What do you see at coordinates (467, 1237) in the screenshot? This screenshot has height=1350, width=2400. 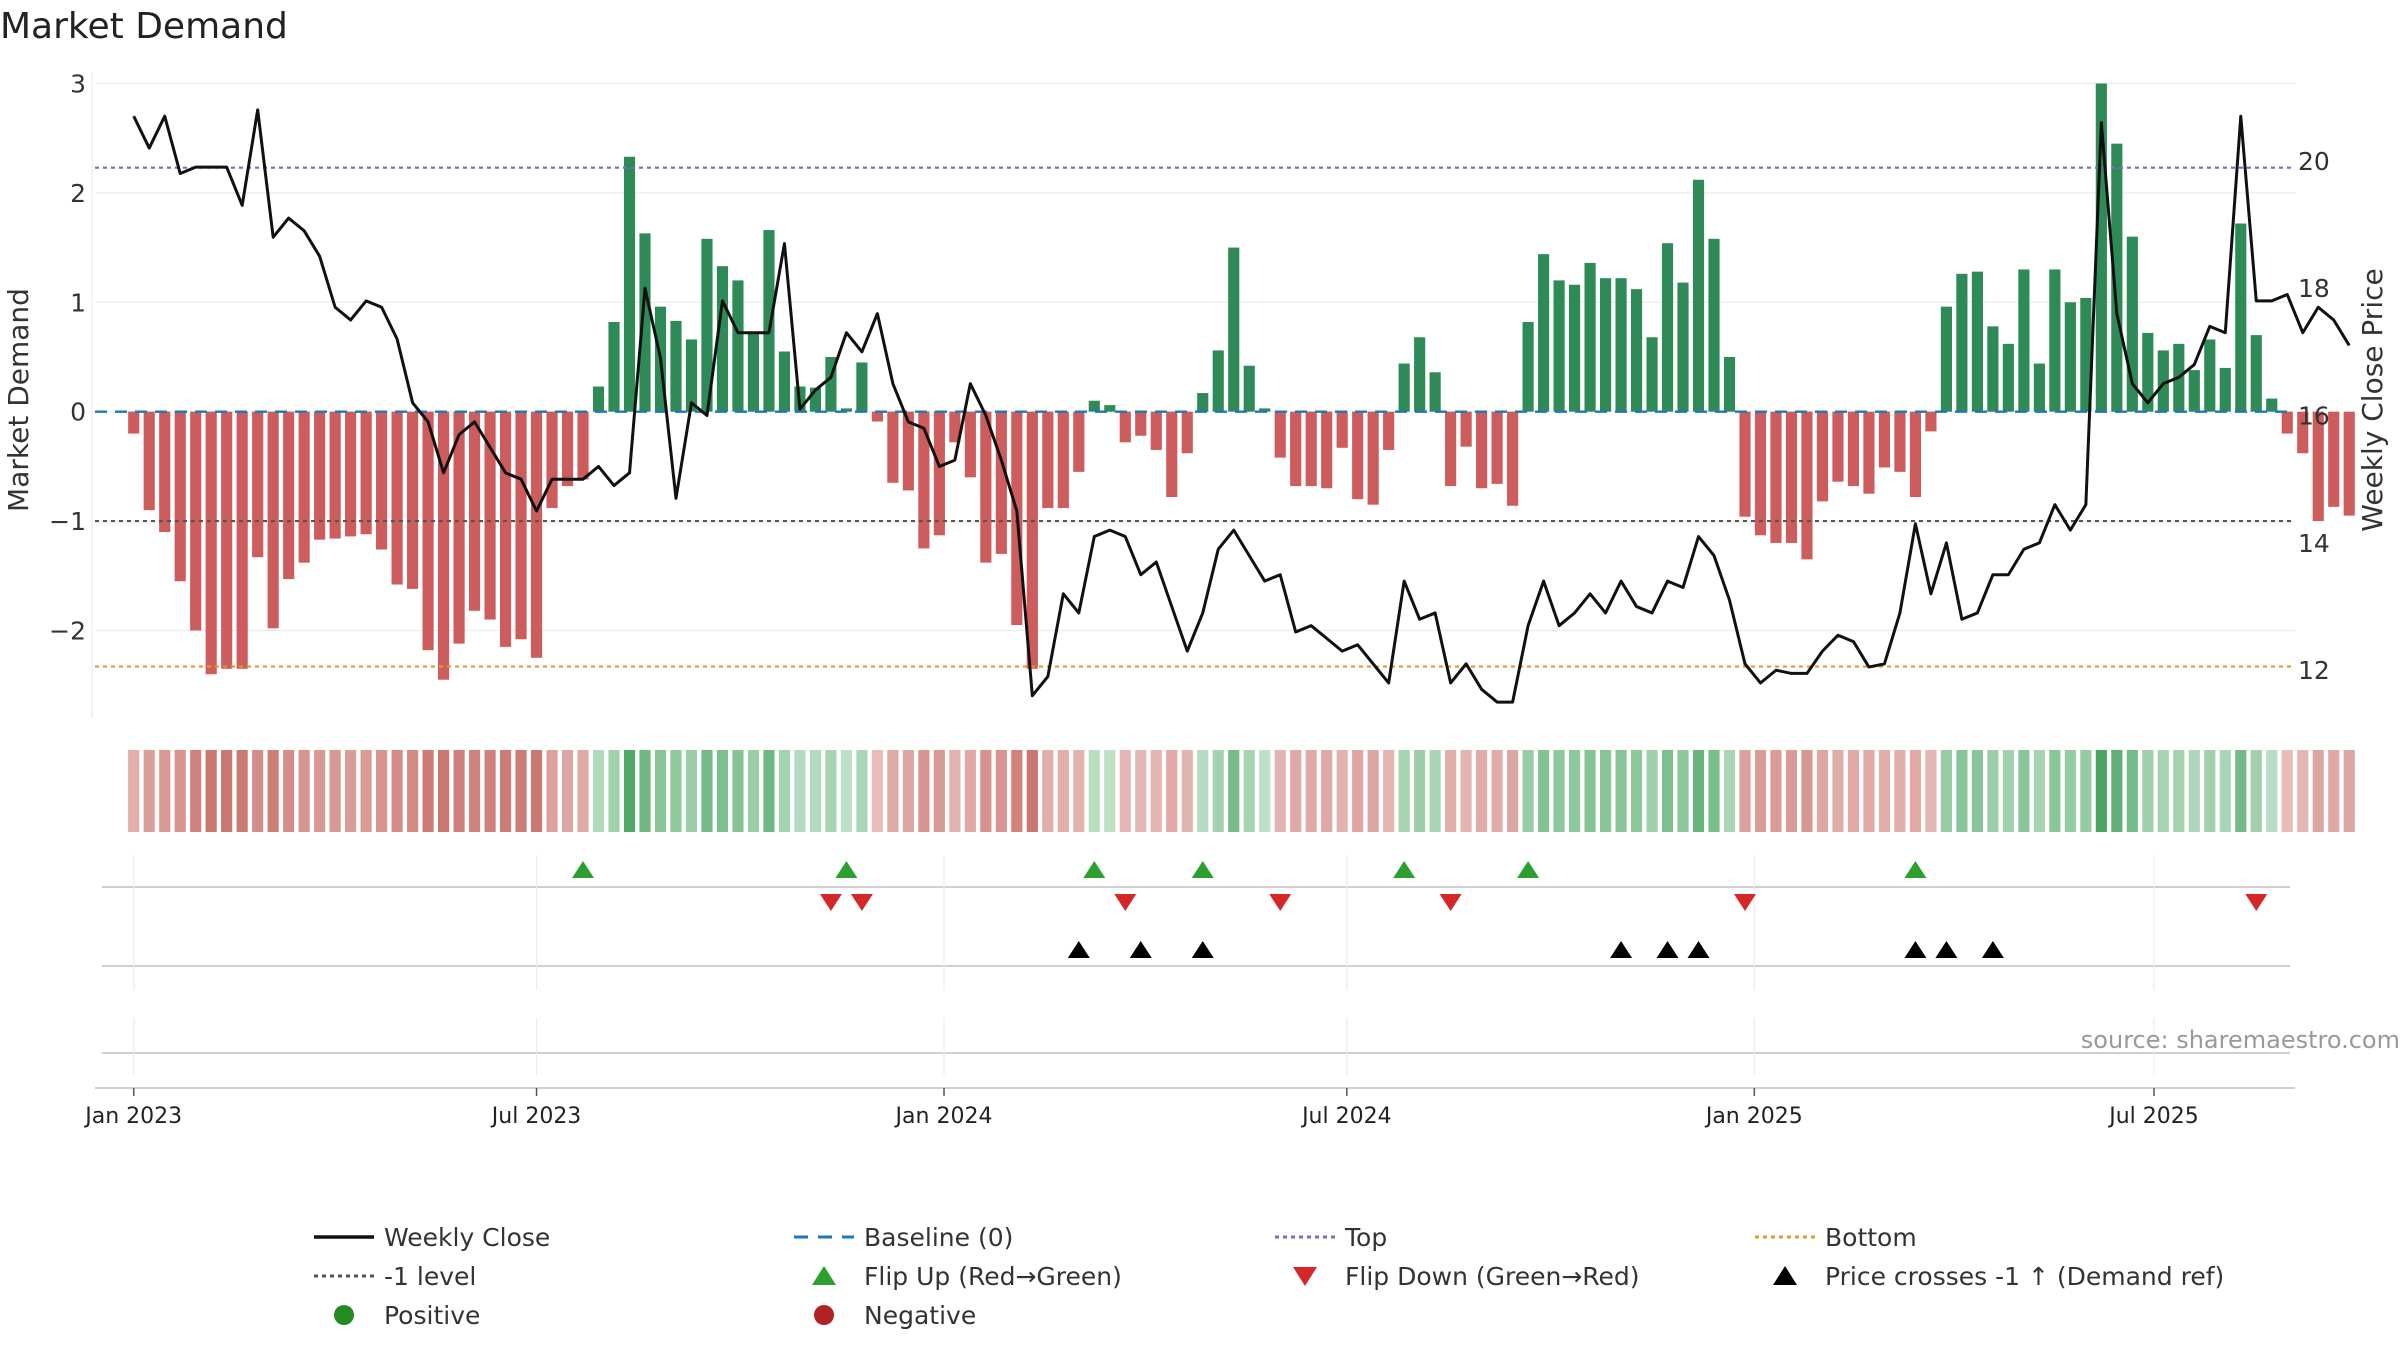 I see `legend-label: Weekly Close` at bounding box center [467, 1237].